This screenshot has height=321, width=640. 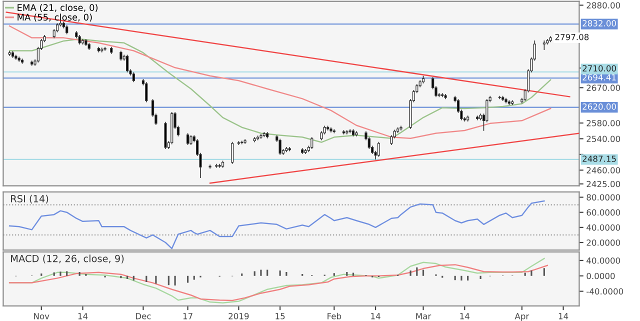 What do you see at coordinates (603, 197) in the screenshot?
I see `y-tick-label: 80.0000` at bounding box center [603, 197].